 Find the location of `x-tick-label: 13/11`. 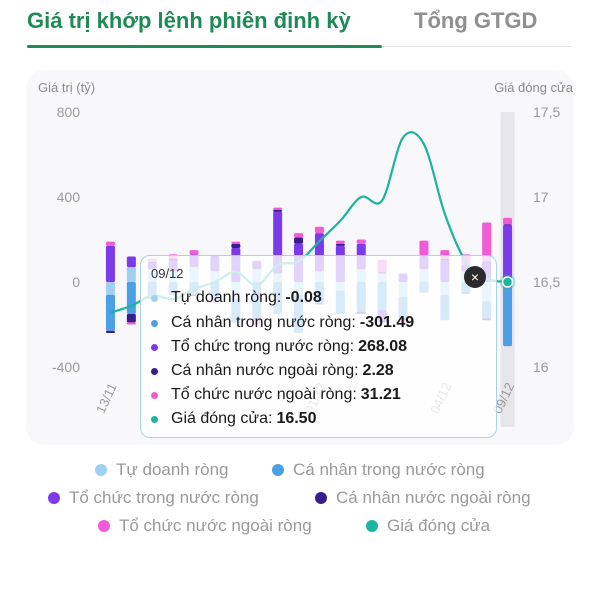

x-tick-label: 13/11 is located at coordinates (106, 398).